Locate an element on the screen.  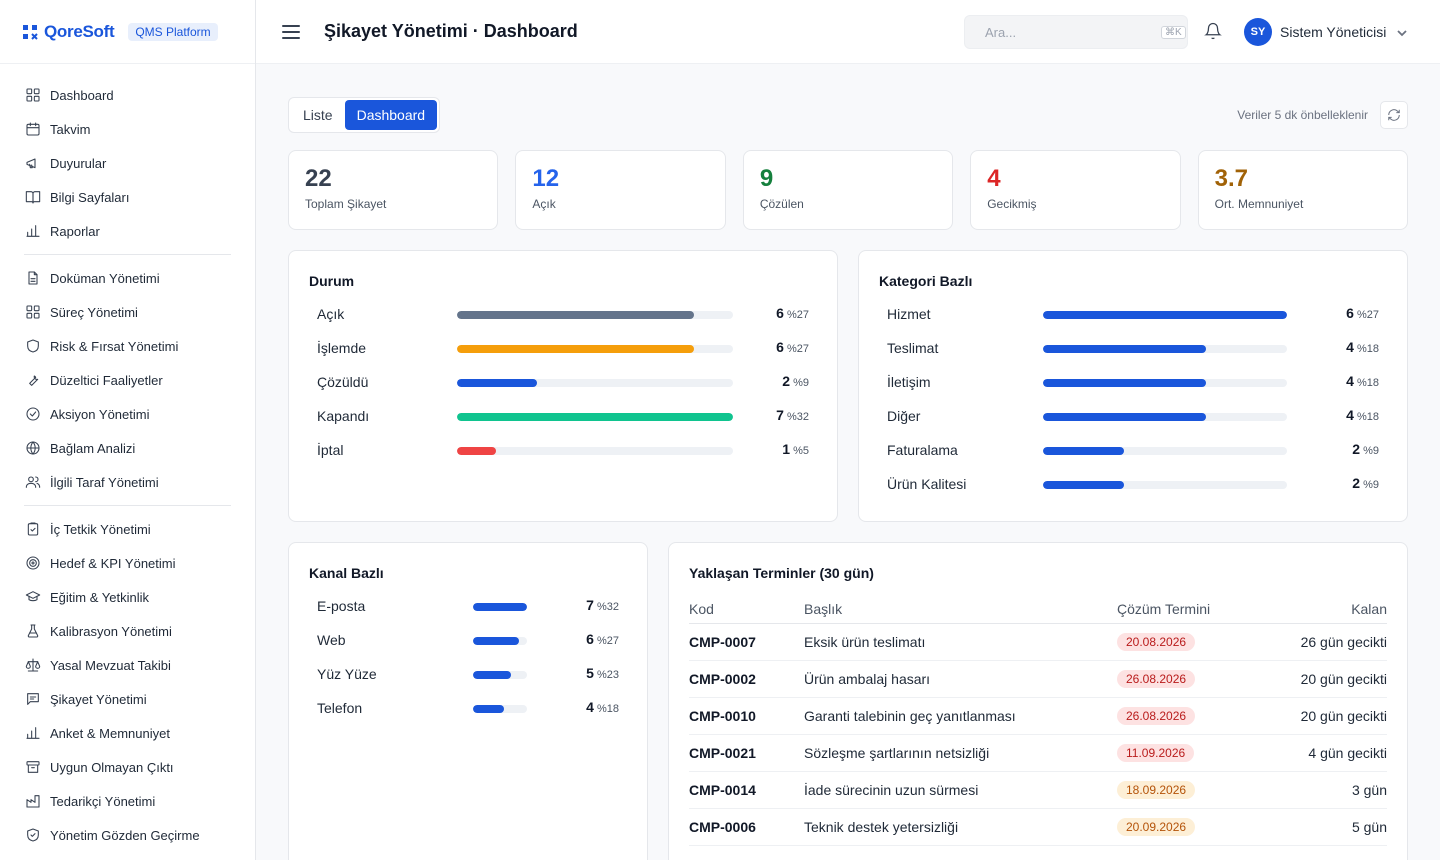
kpi-card: 9 Çözülen is located at coordinates (848, 190).